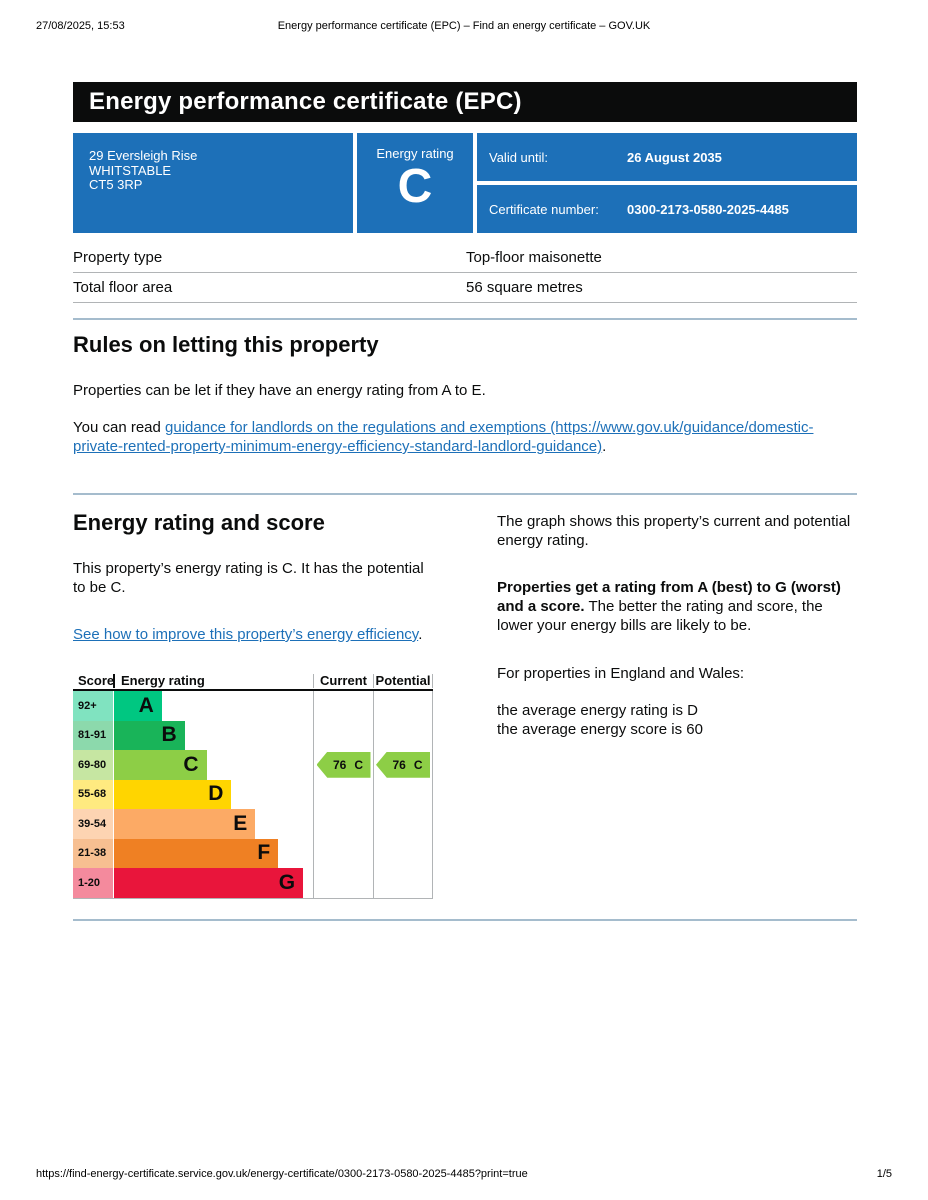 The height and width of the screenshot is (1200, 928). What do you see at coordinates (524, 287) in the screenshot?
I see `floor-area-value: 56 square metres` at bounding box center [524, 287].